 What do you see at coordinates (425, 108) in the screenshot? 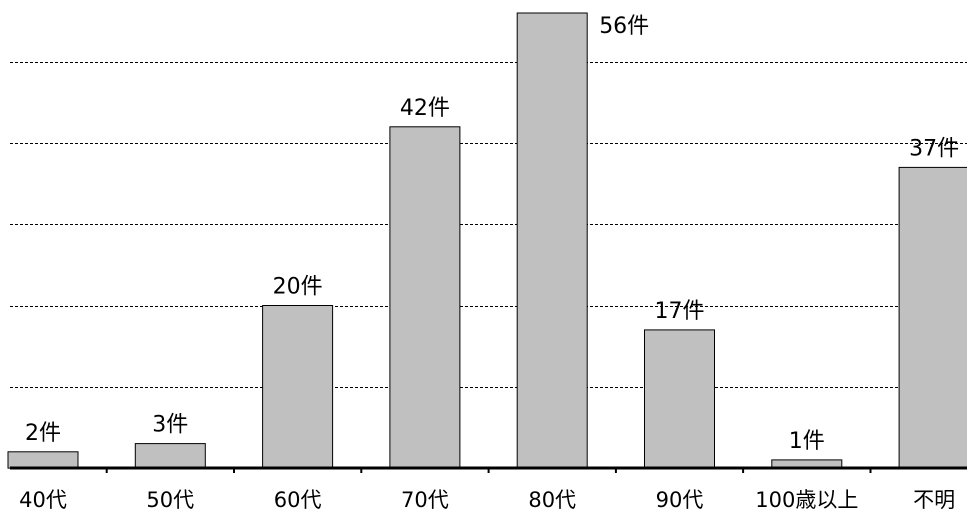
I see `data-label: 42件` at bounding box center [425, 108].